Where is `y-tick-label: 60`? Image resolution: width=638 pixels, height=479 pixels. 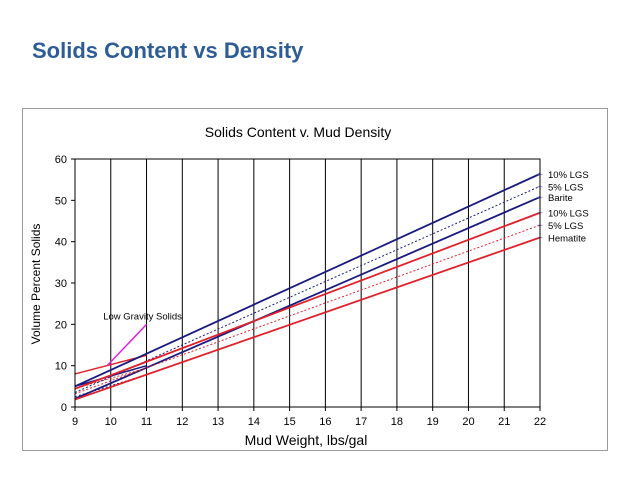
y-tick-label: 60 is located at coordinates (61, 160).